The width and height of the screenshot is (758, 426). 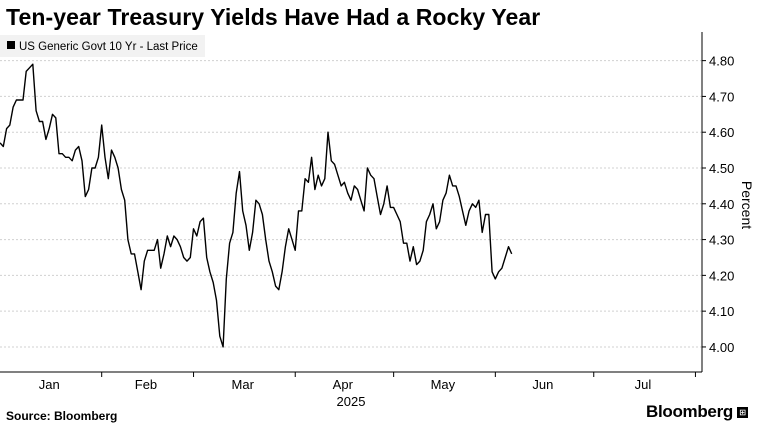 I want to click on x-tick-label: May, so click(x=443, y=384).